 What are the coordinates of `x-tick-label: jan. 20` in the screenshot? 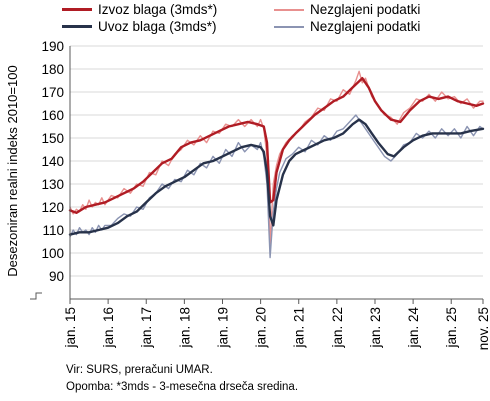 It's located at (261, 328).